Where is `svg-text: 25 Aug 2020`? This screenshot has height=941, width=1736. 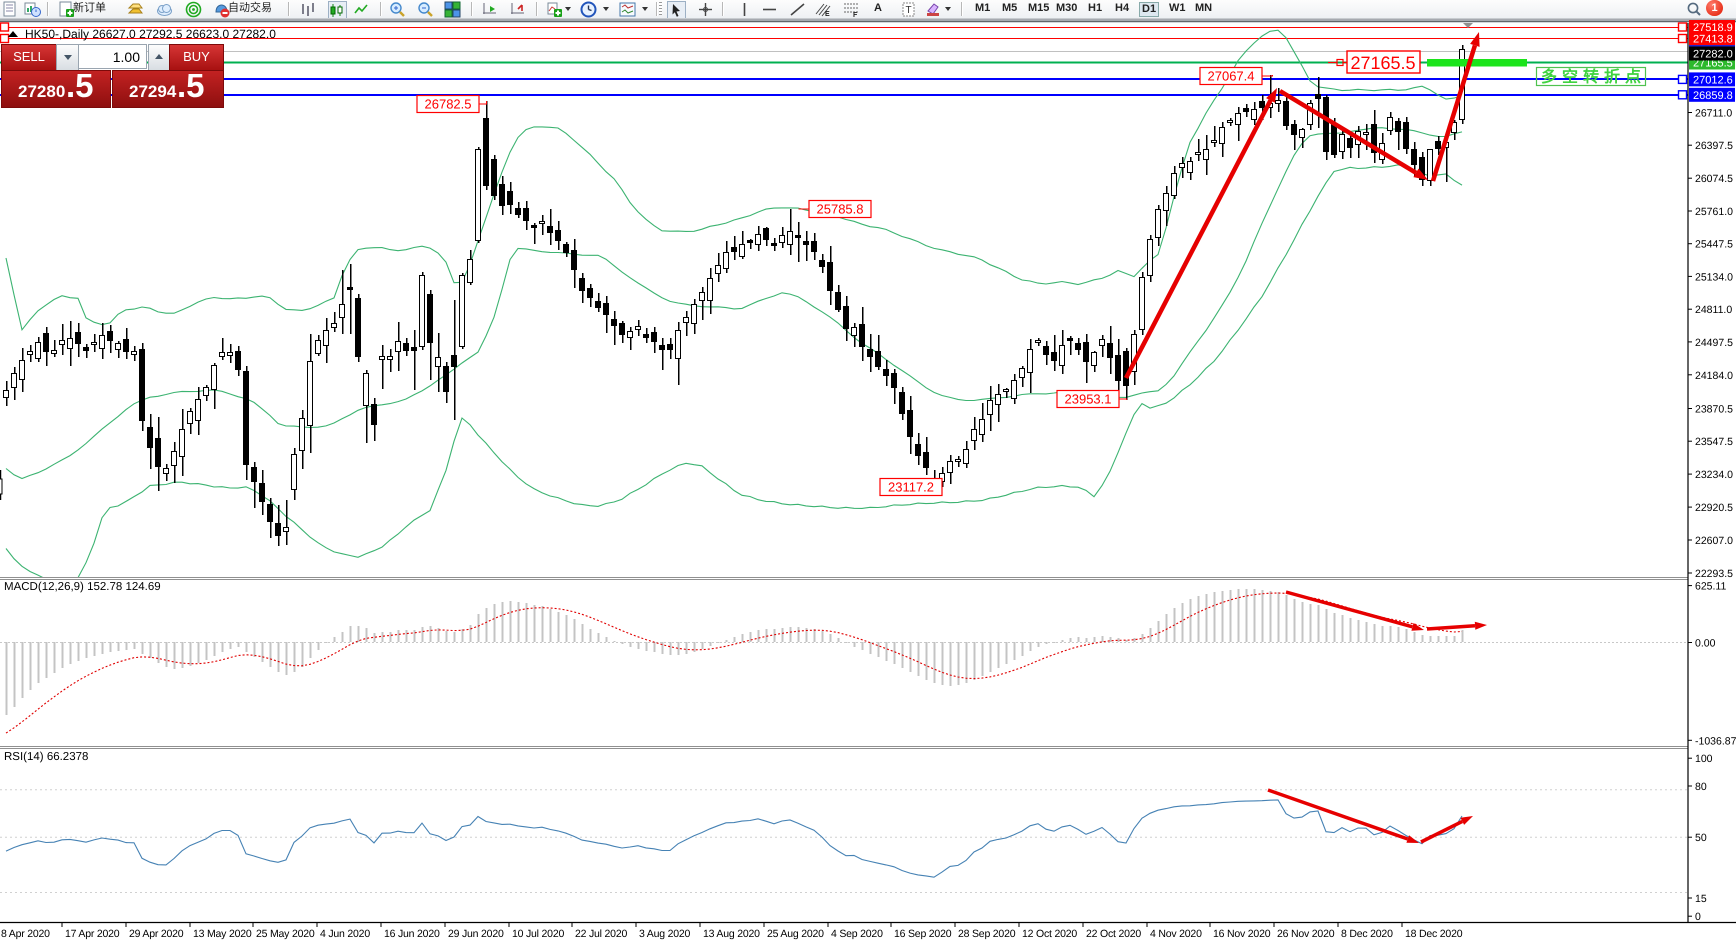 svg-text: 25 Aug 2020 is located at coordinates (795, 934).